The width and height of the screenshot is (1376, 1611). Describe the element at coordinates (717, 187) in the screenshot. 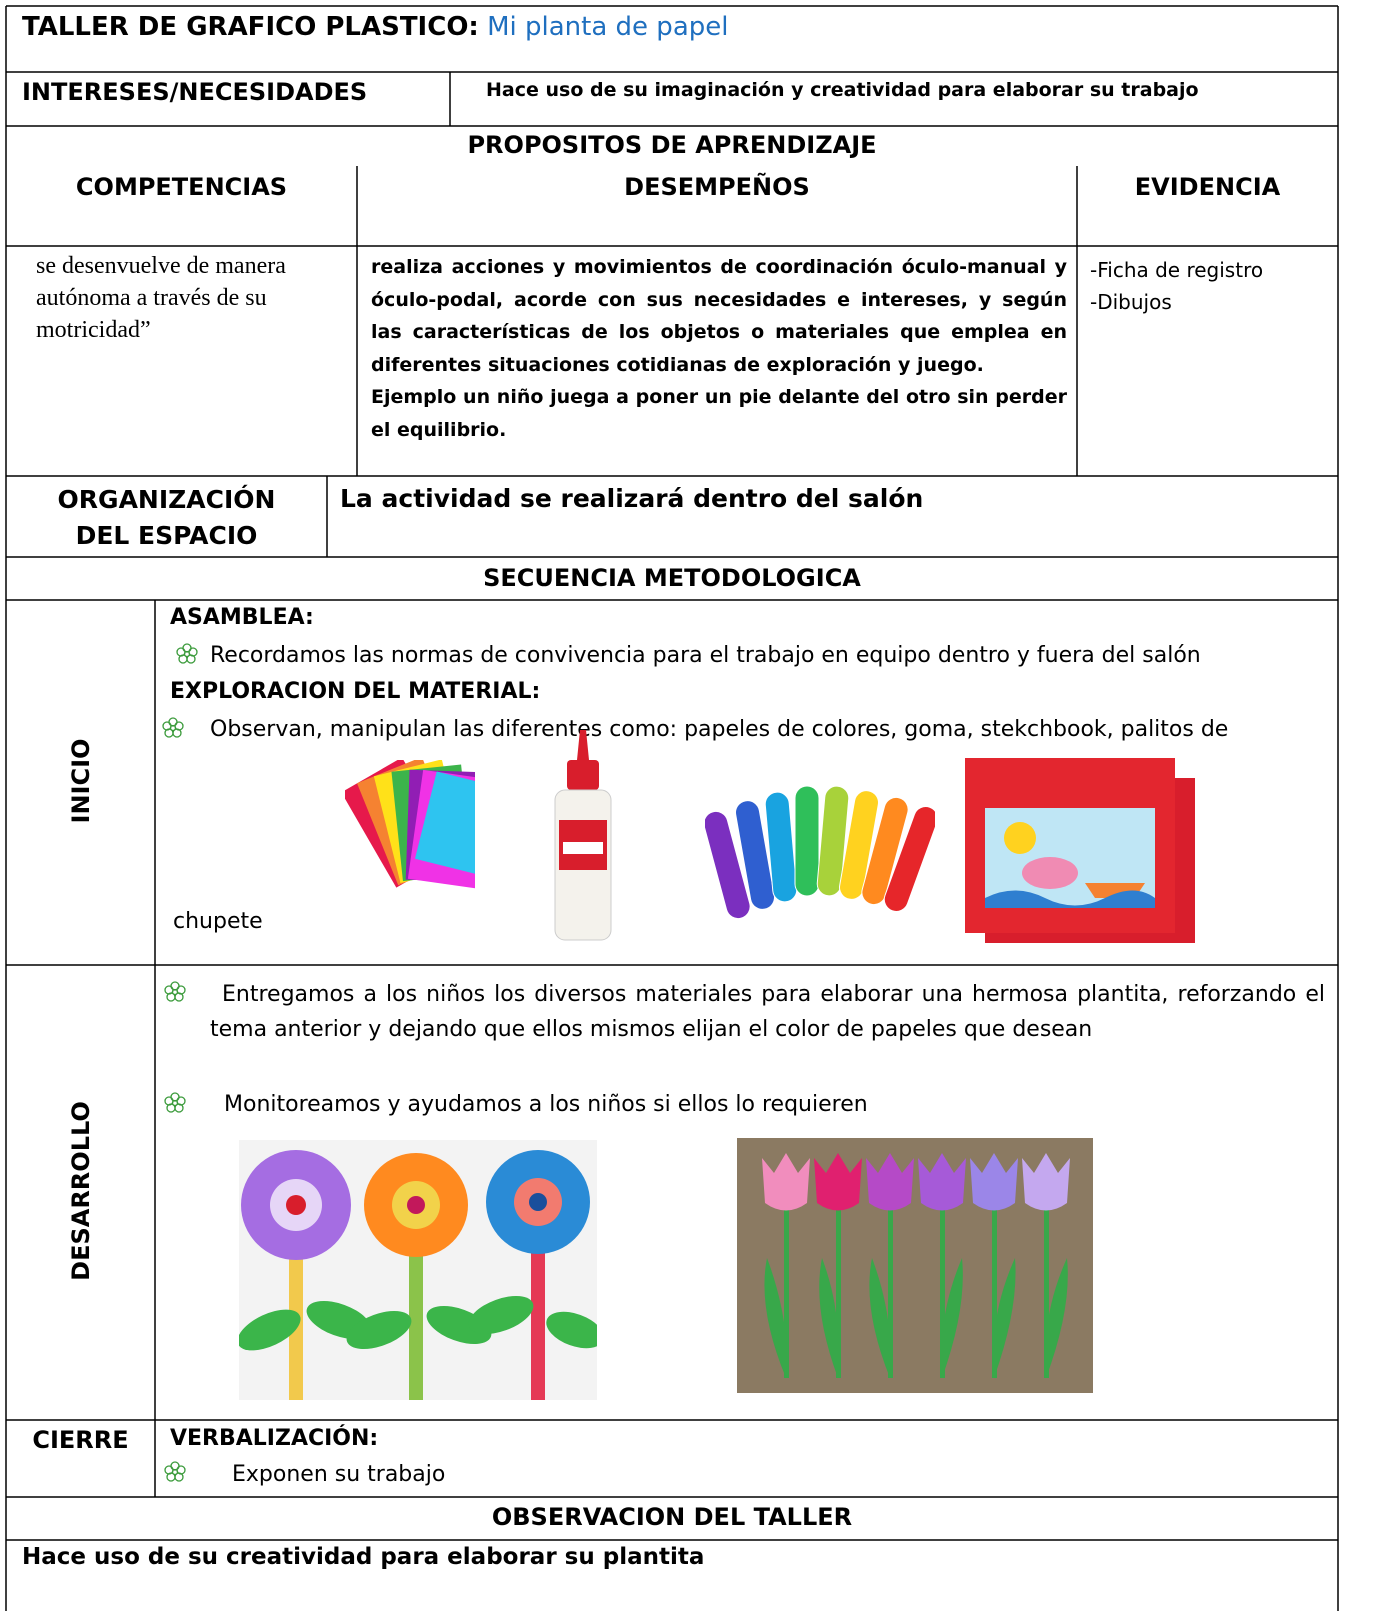

I see `column-header: DESEMPEÑOS` at that location.